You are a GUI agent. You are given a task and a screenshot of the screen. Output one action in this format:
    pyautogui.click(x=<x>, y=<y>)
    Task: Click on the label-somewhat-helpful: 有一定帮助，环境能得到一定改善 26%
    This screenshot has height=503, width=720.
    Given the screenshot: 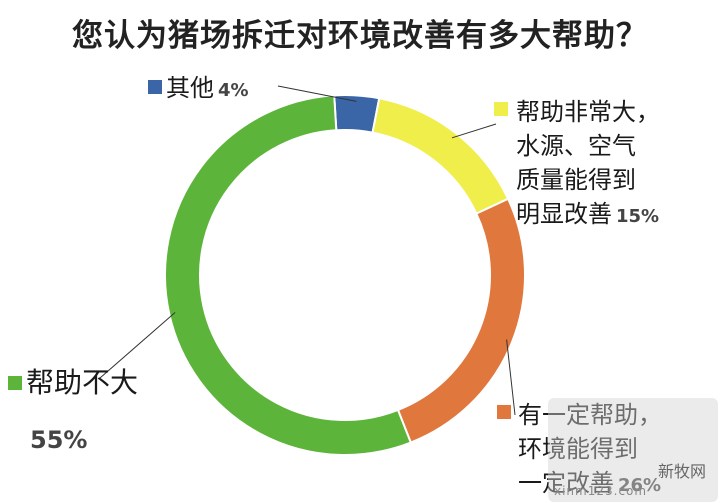 What is the action you would take?
    pyautogui.click(x=590, y=449)
    